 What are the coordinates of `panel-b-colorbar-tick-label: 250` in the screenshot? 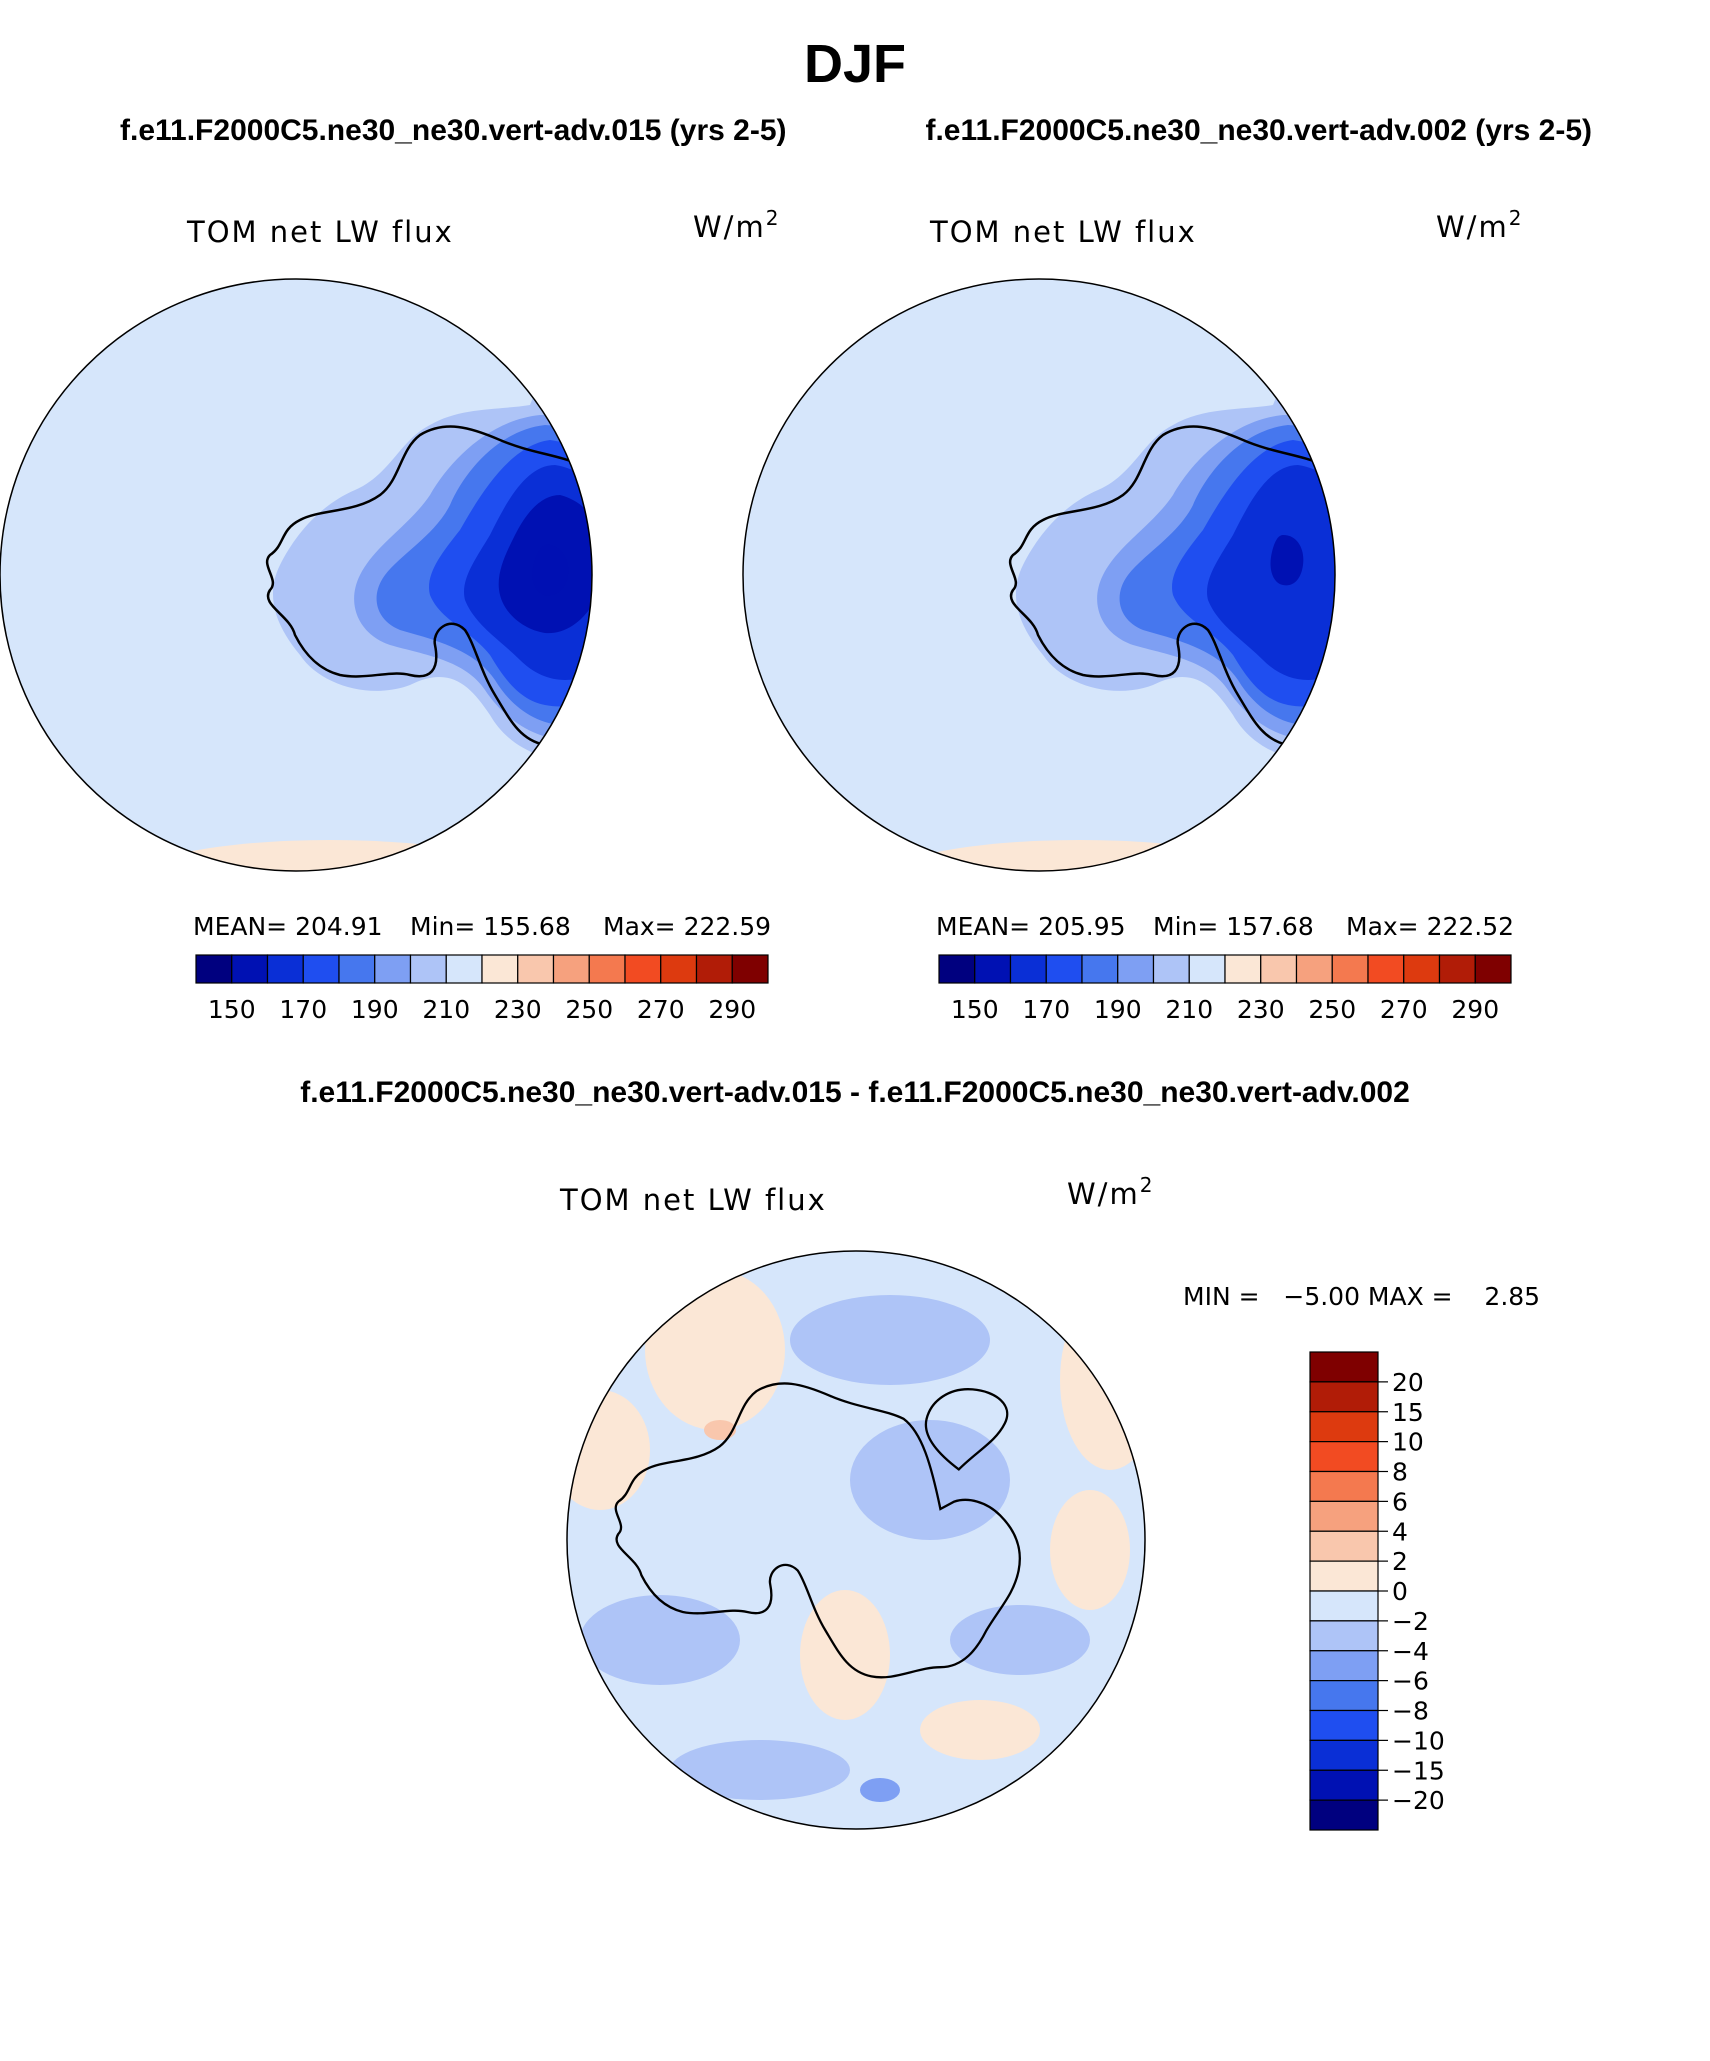 It's located at (1332, 1009).